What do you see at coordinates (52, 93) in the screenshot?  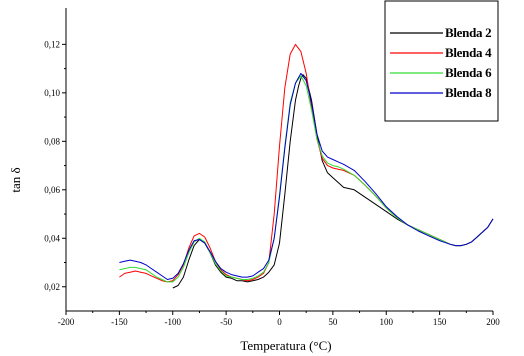 I see `y-tick-label: 0,10` at bounding box center [52, 93].